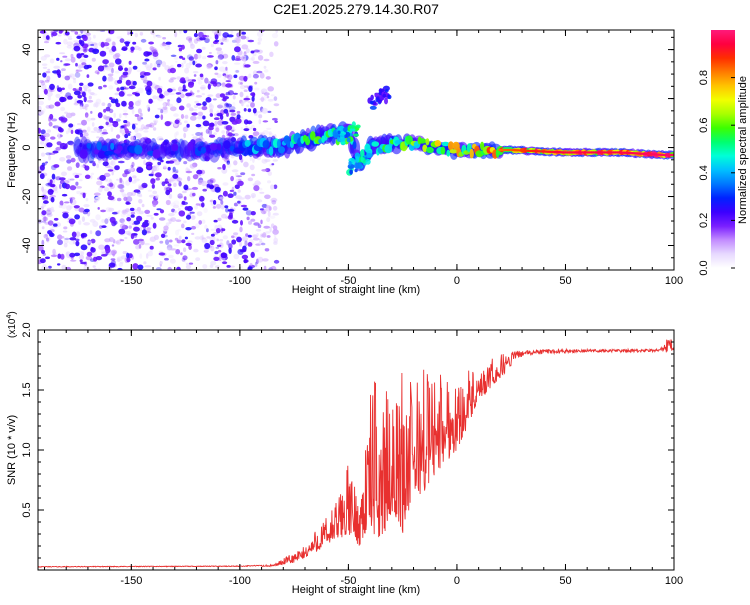  I want to click on ridge-branch, so click(339, 132).